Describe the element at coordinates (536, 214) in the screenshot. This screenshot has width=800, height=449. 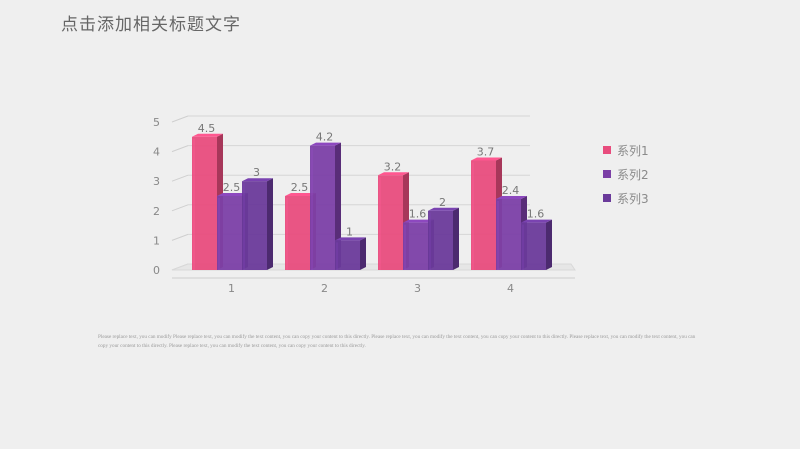
I see `data-label-3-4: 1.6` at that location.